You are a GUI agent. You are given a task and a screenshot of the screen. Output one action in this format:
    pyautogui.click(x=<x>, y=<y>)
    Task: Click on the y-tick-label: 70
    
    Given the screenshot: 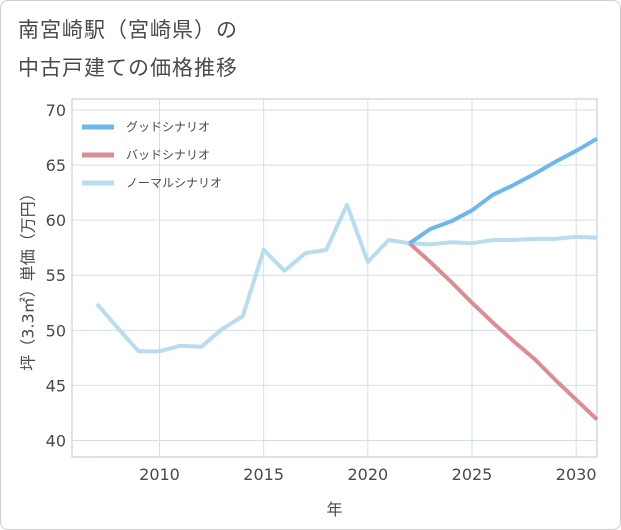 What is the action you would take?
    pyautogui.click(x=56, y=110)
    